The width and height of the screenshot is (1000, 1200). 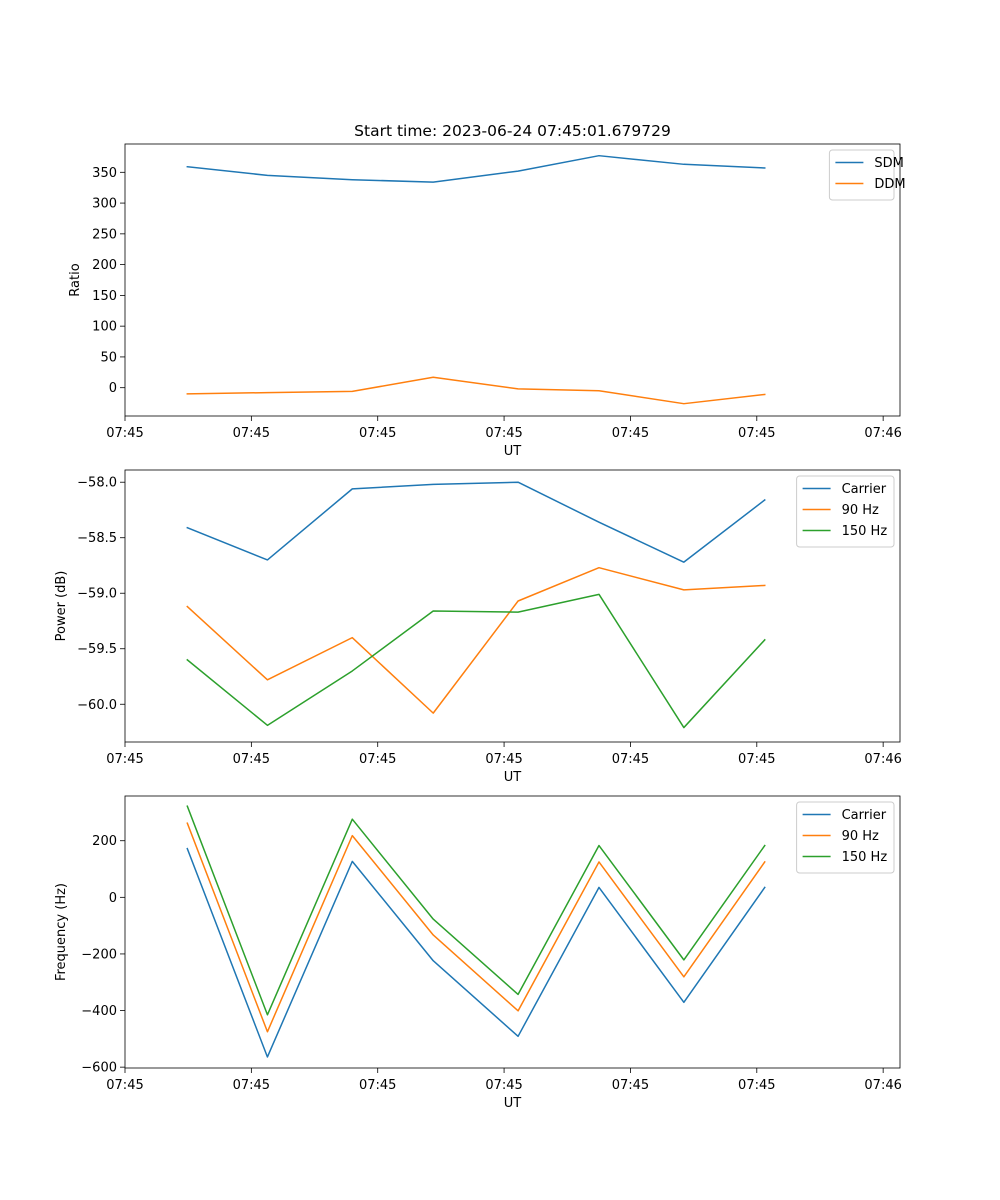 What do you see at coordinates (97, 538) in the screenshot?
I see `y-tick-label: −58.5` at bounding box center [97, 538].